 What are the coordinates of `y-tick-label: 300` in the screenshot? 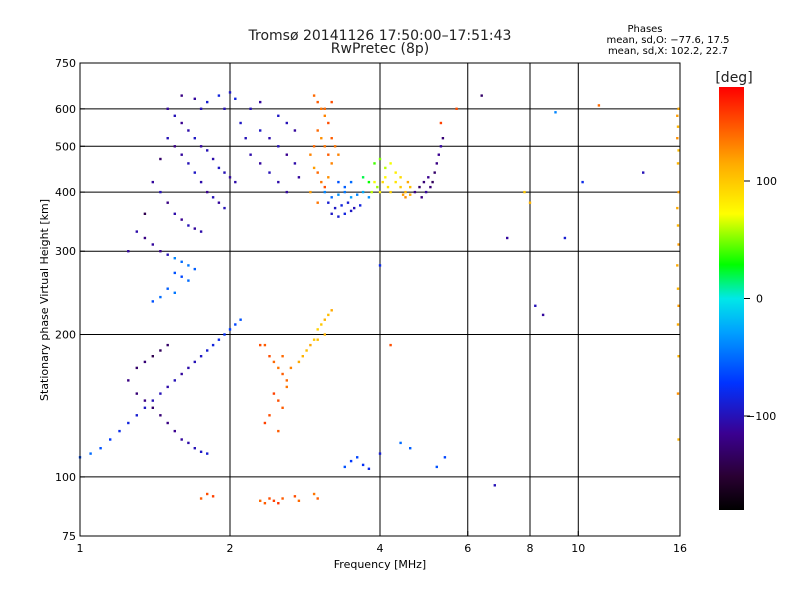 It's located at (65, 251).